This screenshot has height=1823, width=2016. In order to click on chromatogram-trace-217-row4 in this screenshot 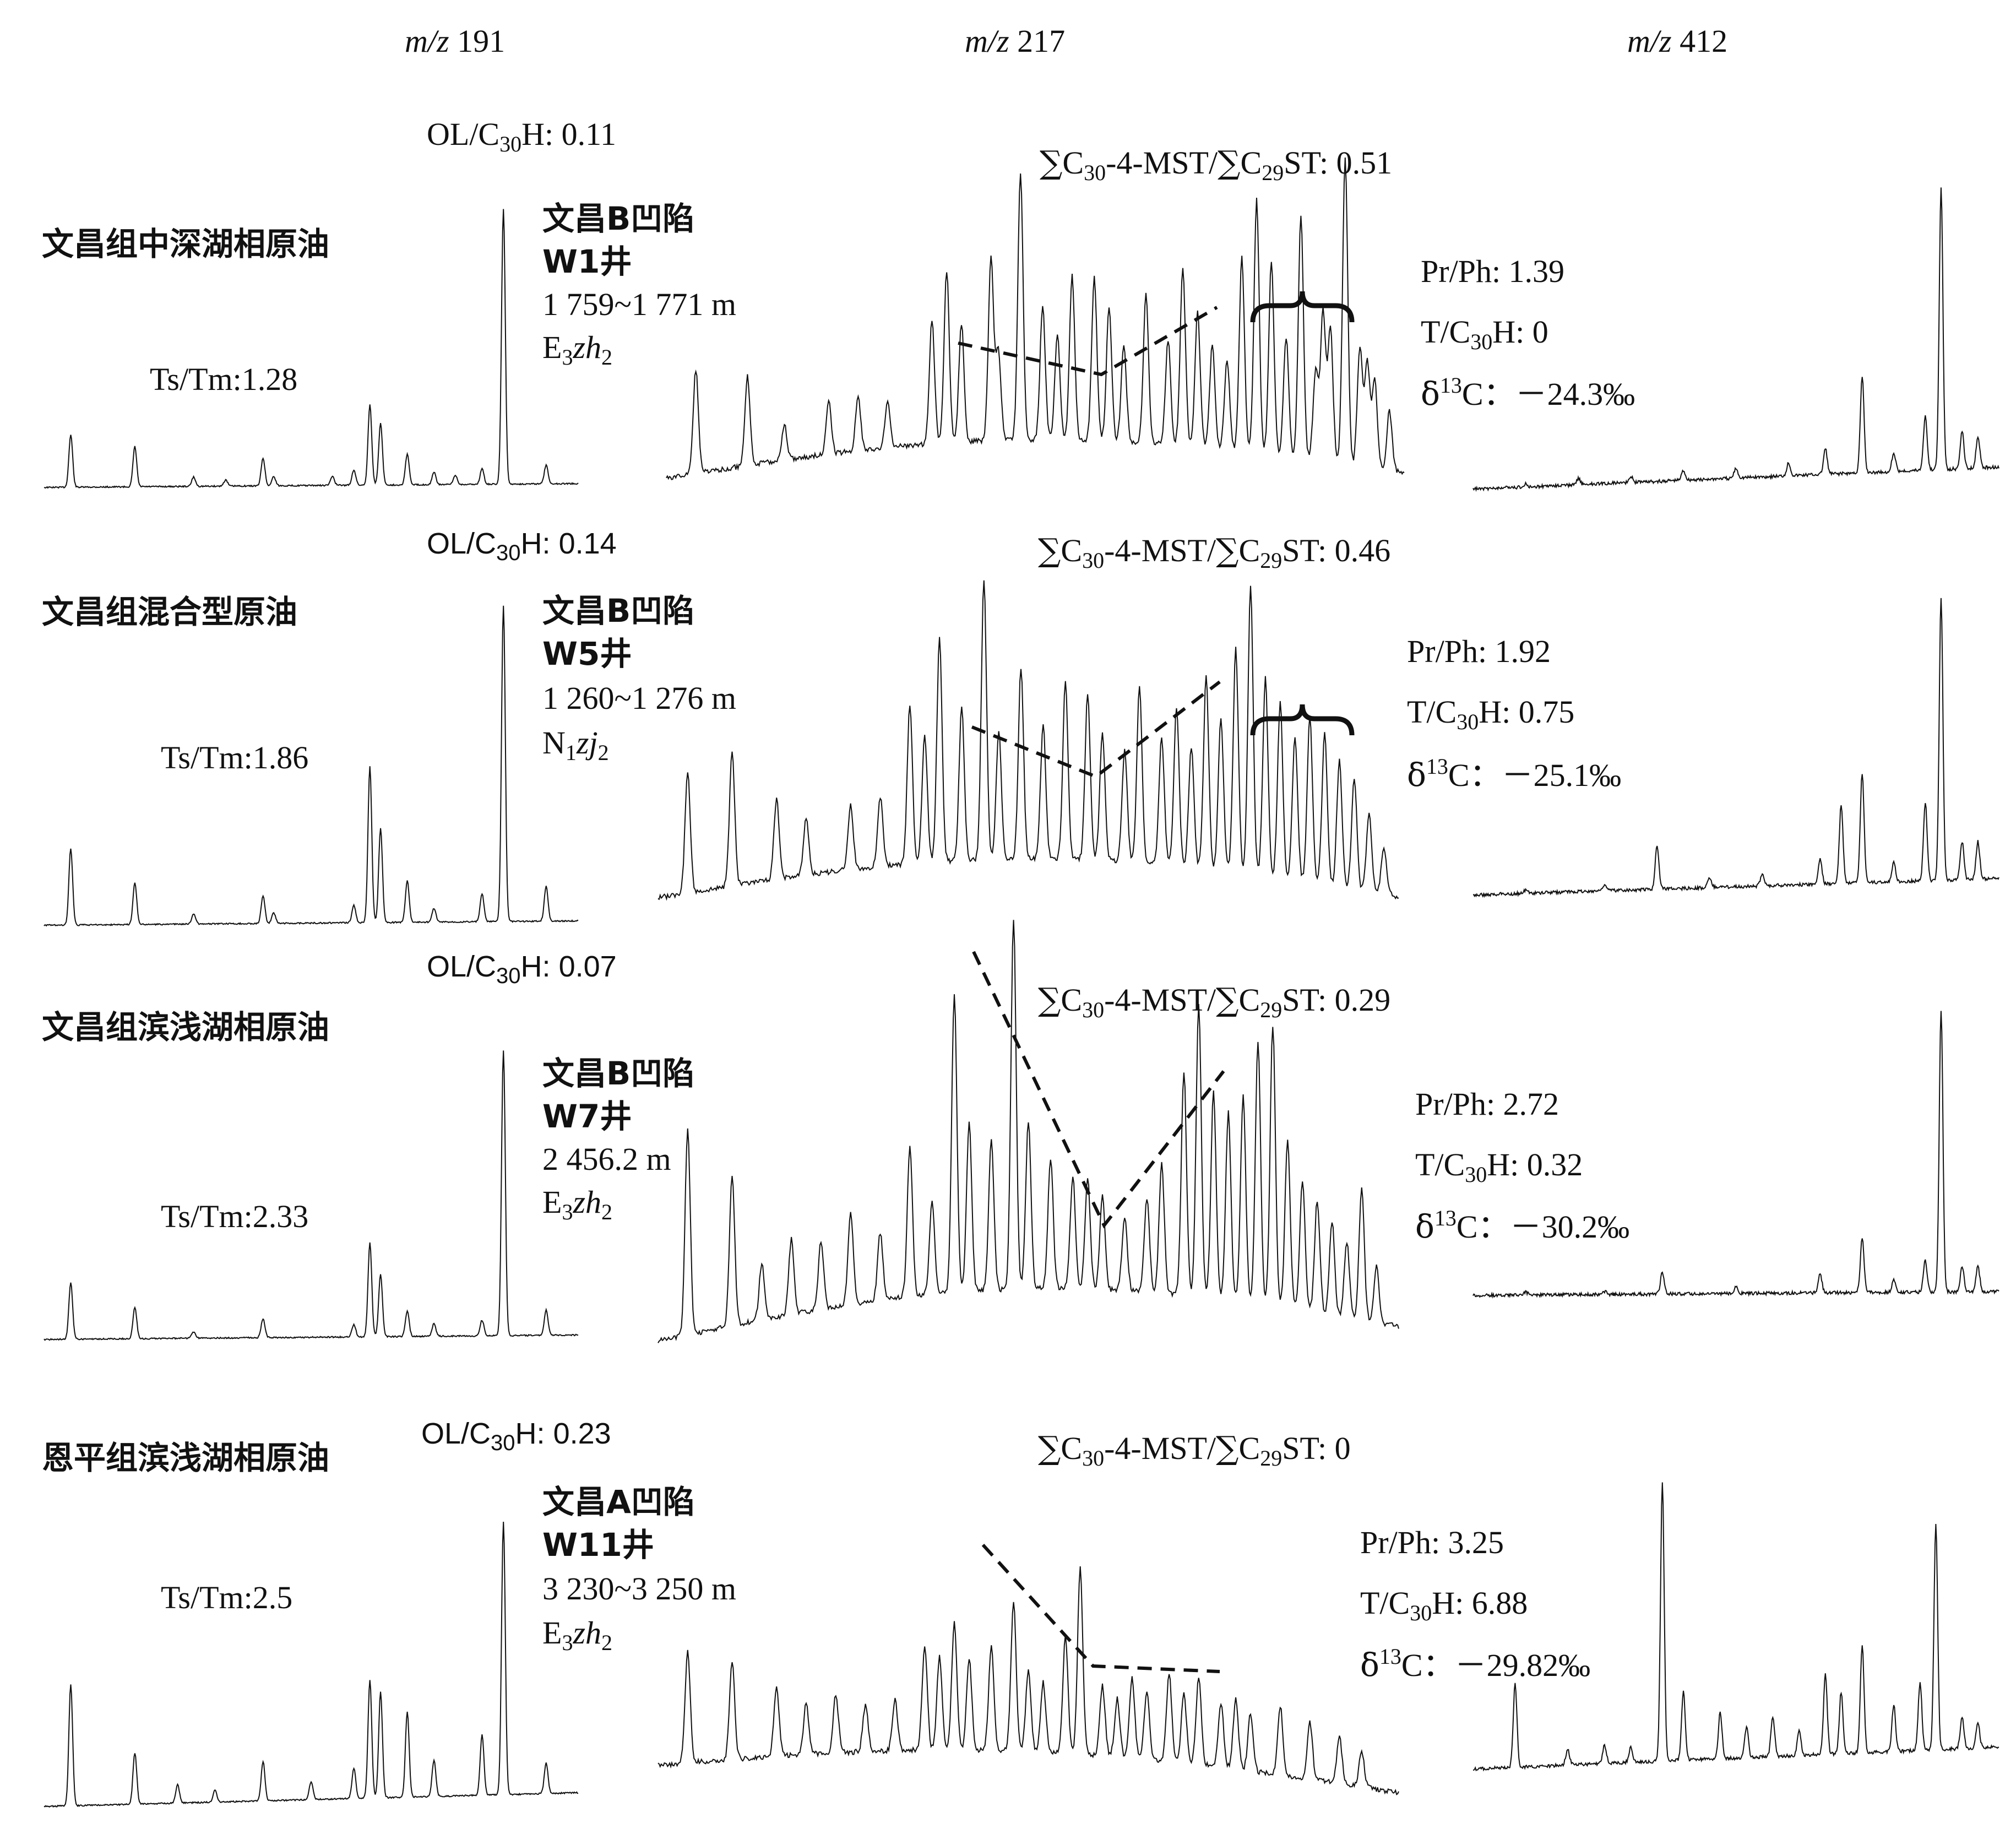, I will do `click(1028, 1680)`.